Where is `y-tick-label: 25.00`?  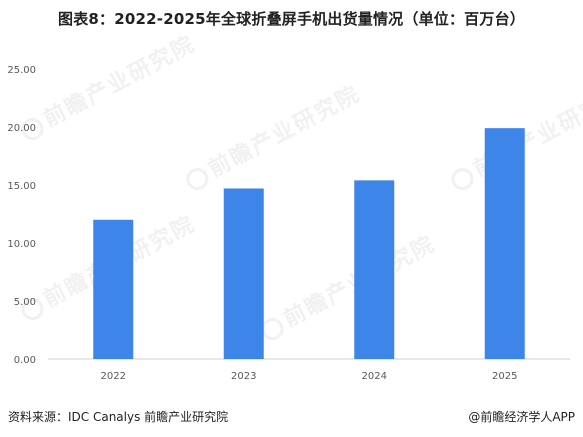
y-tick-label: 25.00 is located at coordinates (21, 70).